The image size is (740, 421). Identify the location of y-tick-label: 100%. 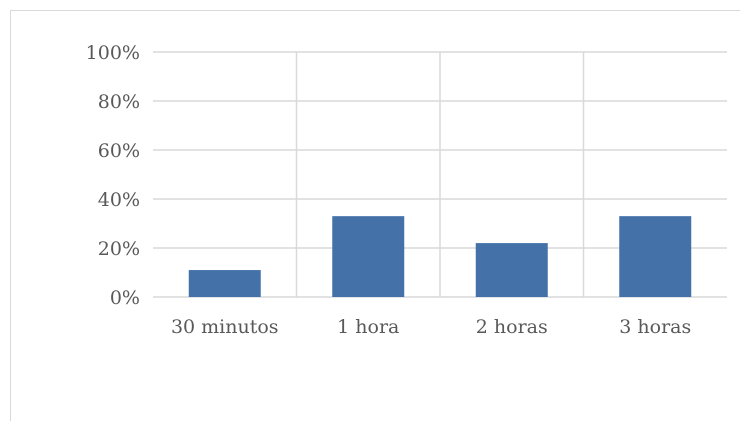
(113, 53).